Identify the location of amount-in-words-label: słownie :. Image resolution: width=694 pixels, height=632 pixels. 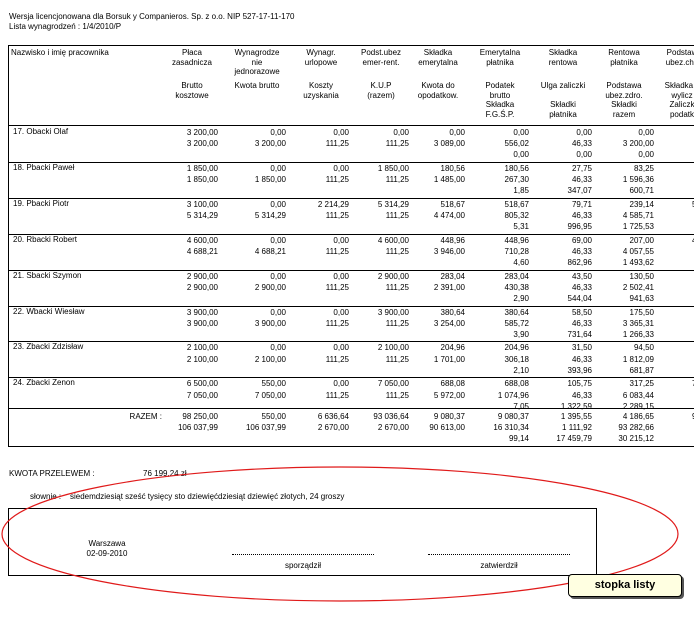
(46, 496).